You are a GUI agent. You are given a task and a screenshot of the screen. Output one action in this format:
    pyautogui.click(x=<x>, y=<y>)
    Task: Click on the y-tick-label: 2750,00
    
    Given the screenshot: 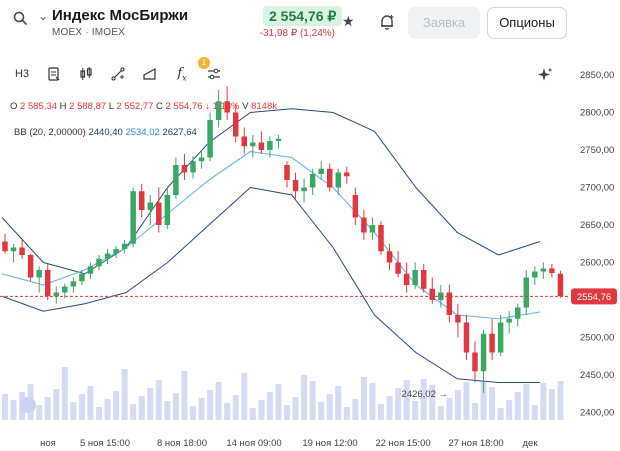 What is the action you would take?
    pyautogui.click(x=597, y=150)
    